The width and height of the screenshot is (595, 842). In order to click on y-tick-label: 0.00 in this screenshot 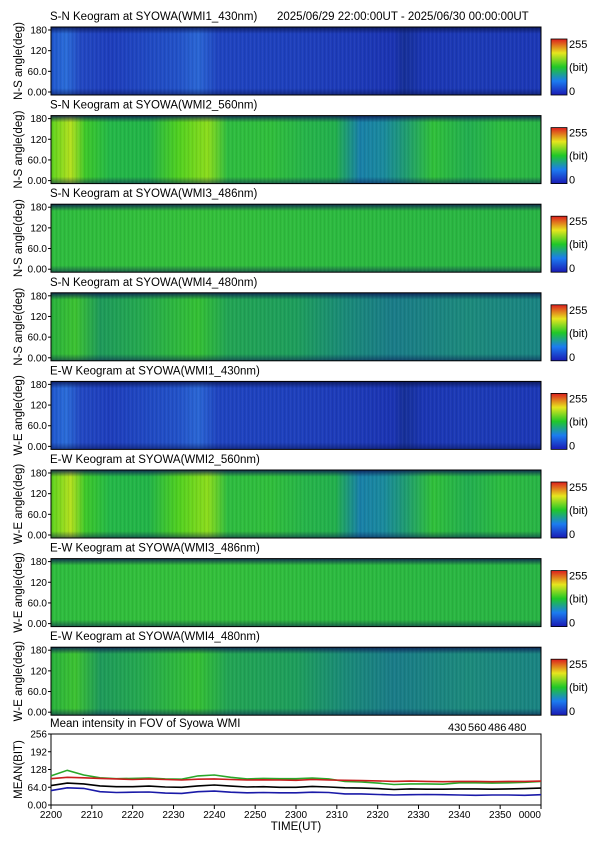, I will do `click(38, 806)`.